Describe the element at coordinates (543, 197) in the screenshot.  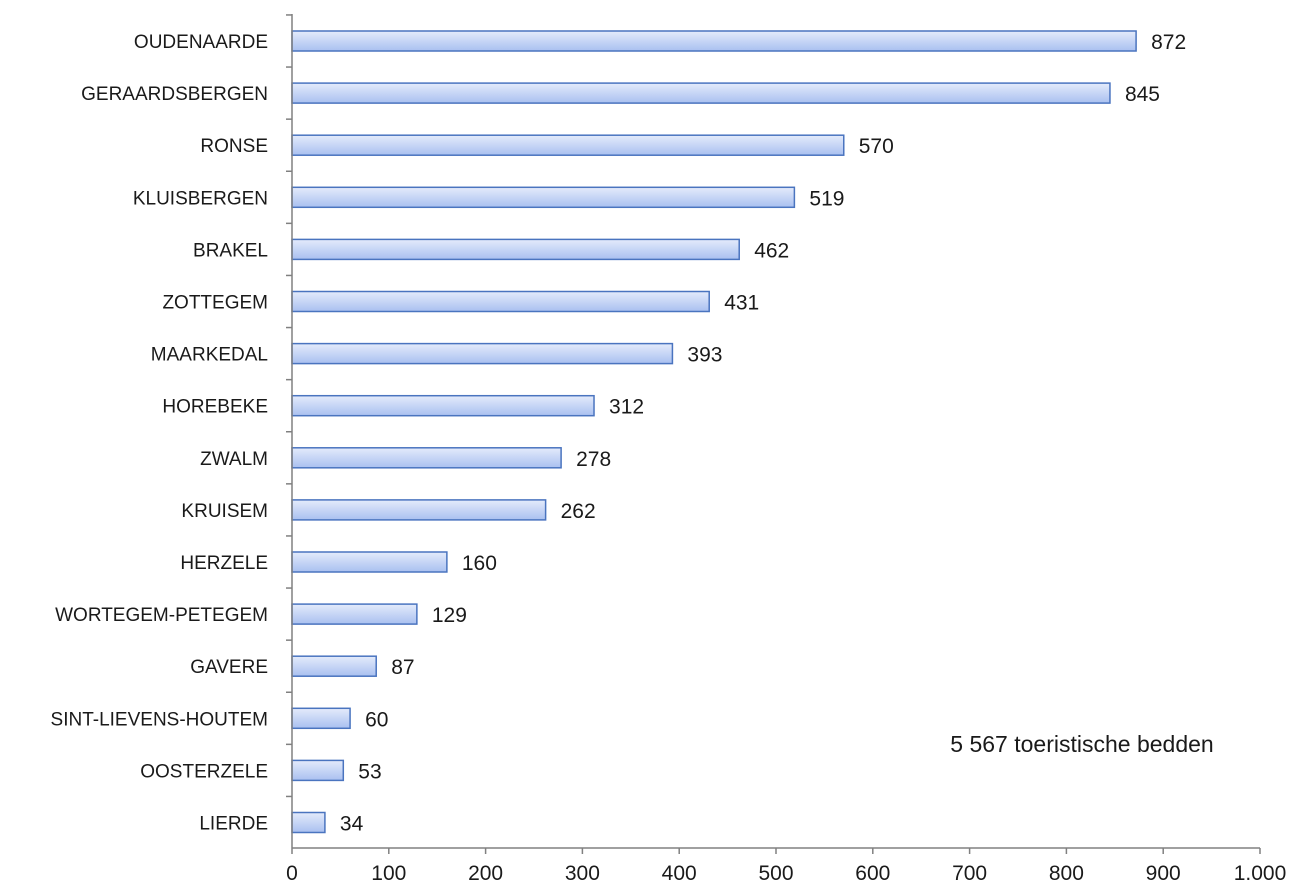
I see `bar-kluisbergen` at that location.